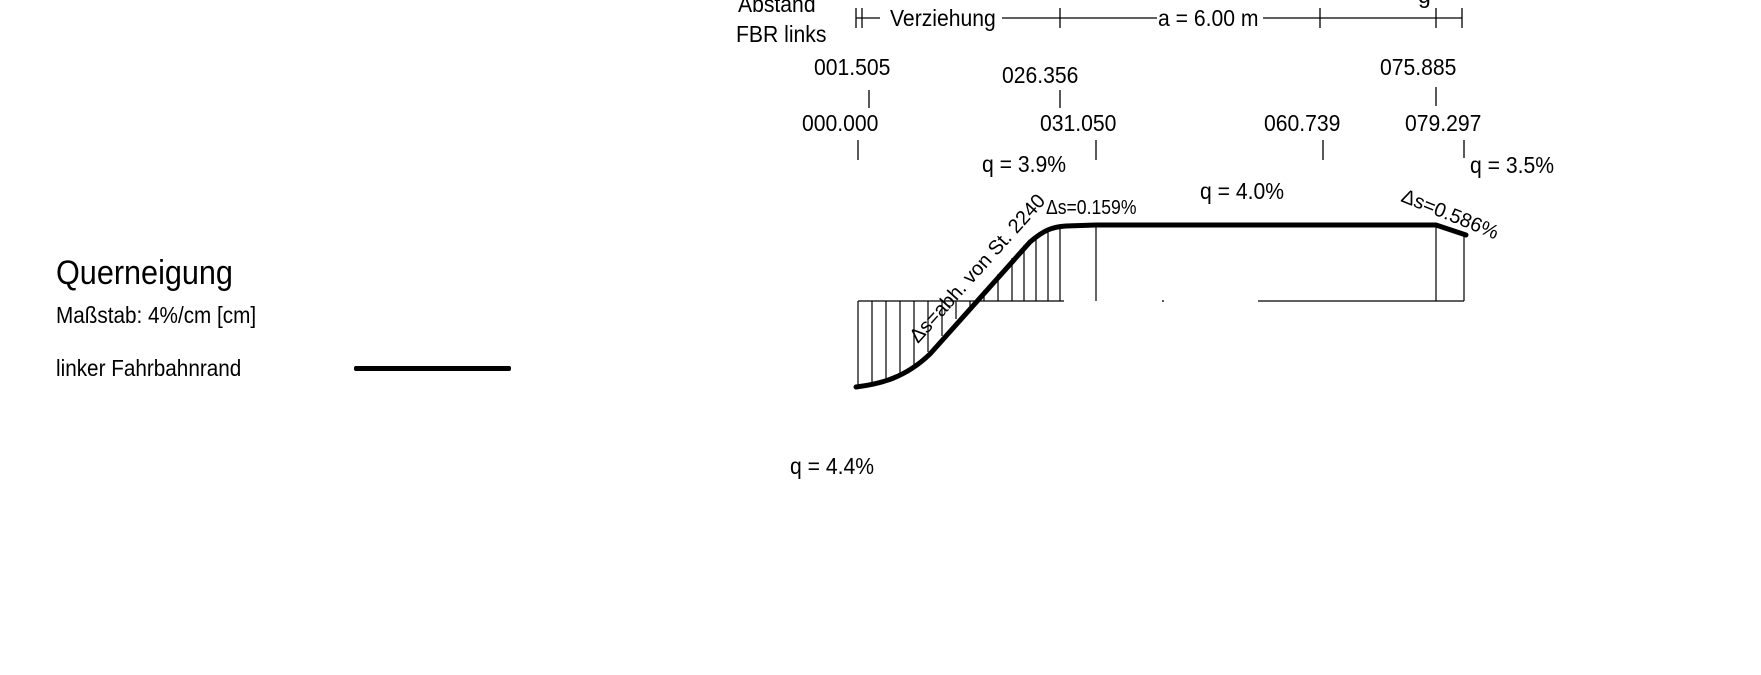 Image resolution: width=1761 pixels, height=675 pixels. What do you see at coordinates (852, 67) in the screenshot?
I see `station-label-upper-1: 001.505` at bounding box center [852, 67].